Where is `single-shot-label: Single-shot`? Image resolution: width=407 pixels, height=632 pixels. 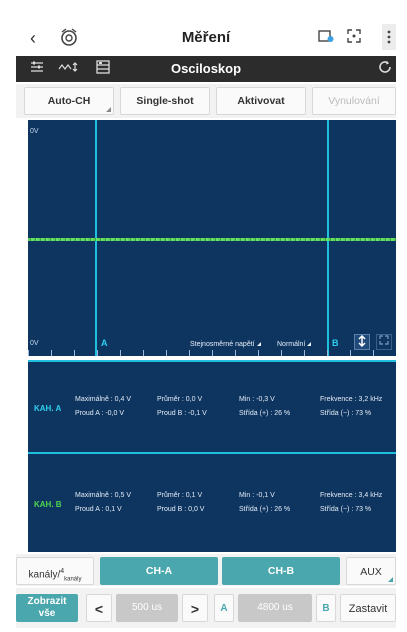 single-shot-label: Single-shot is located at coordinates (164, 101).